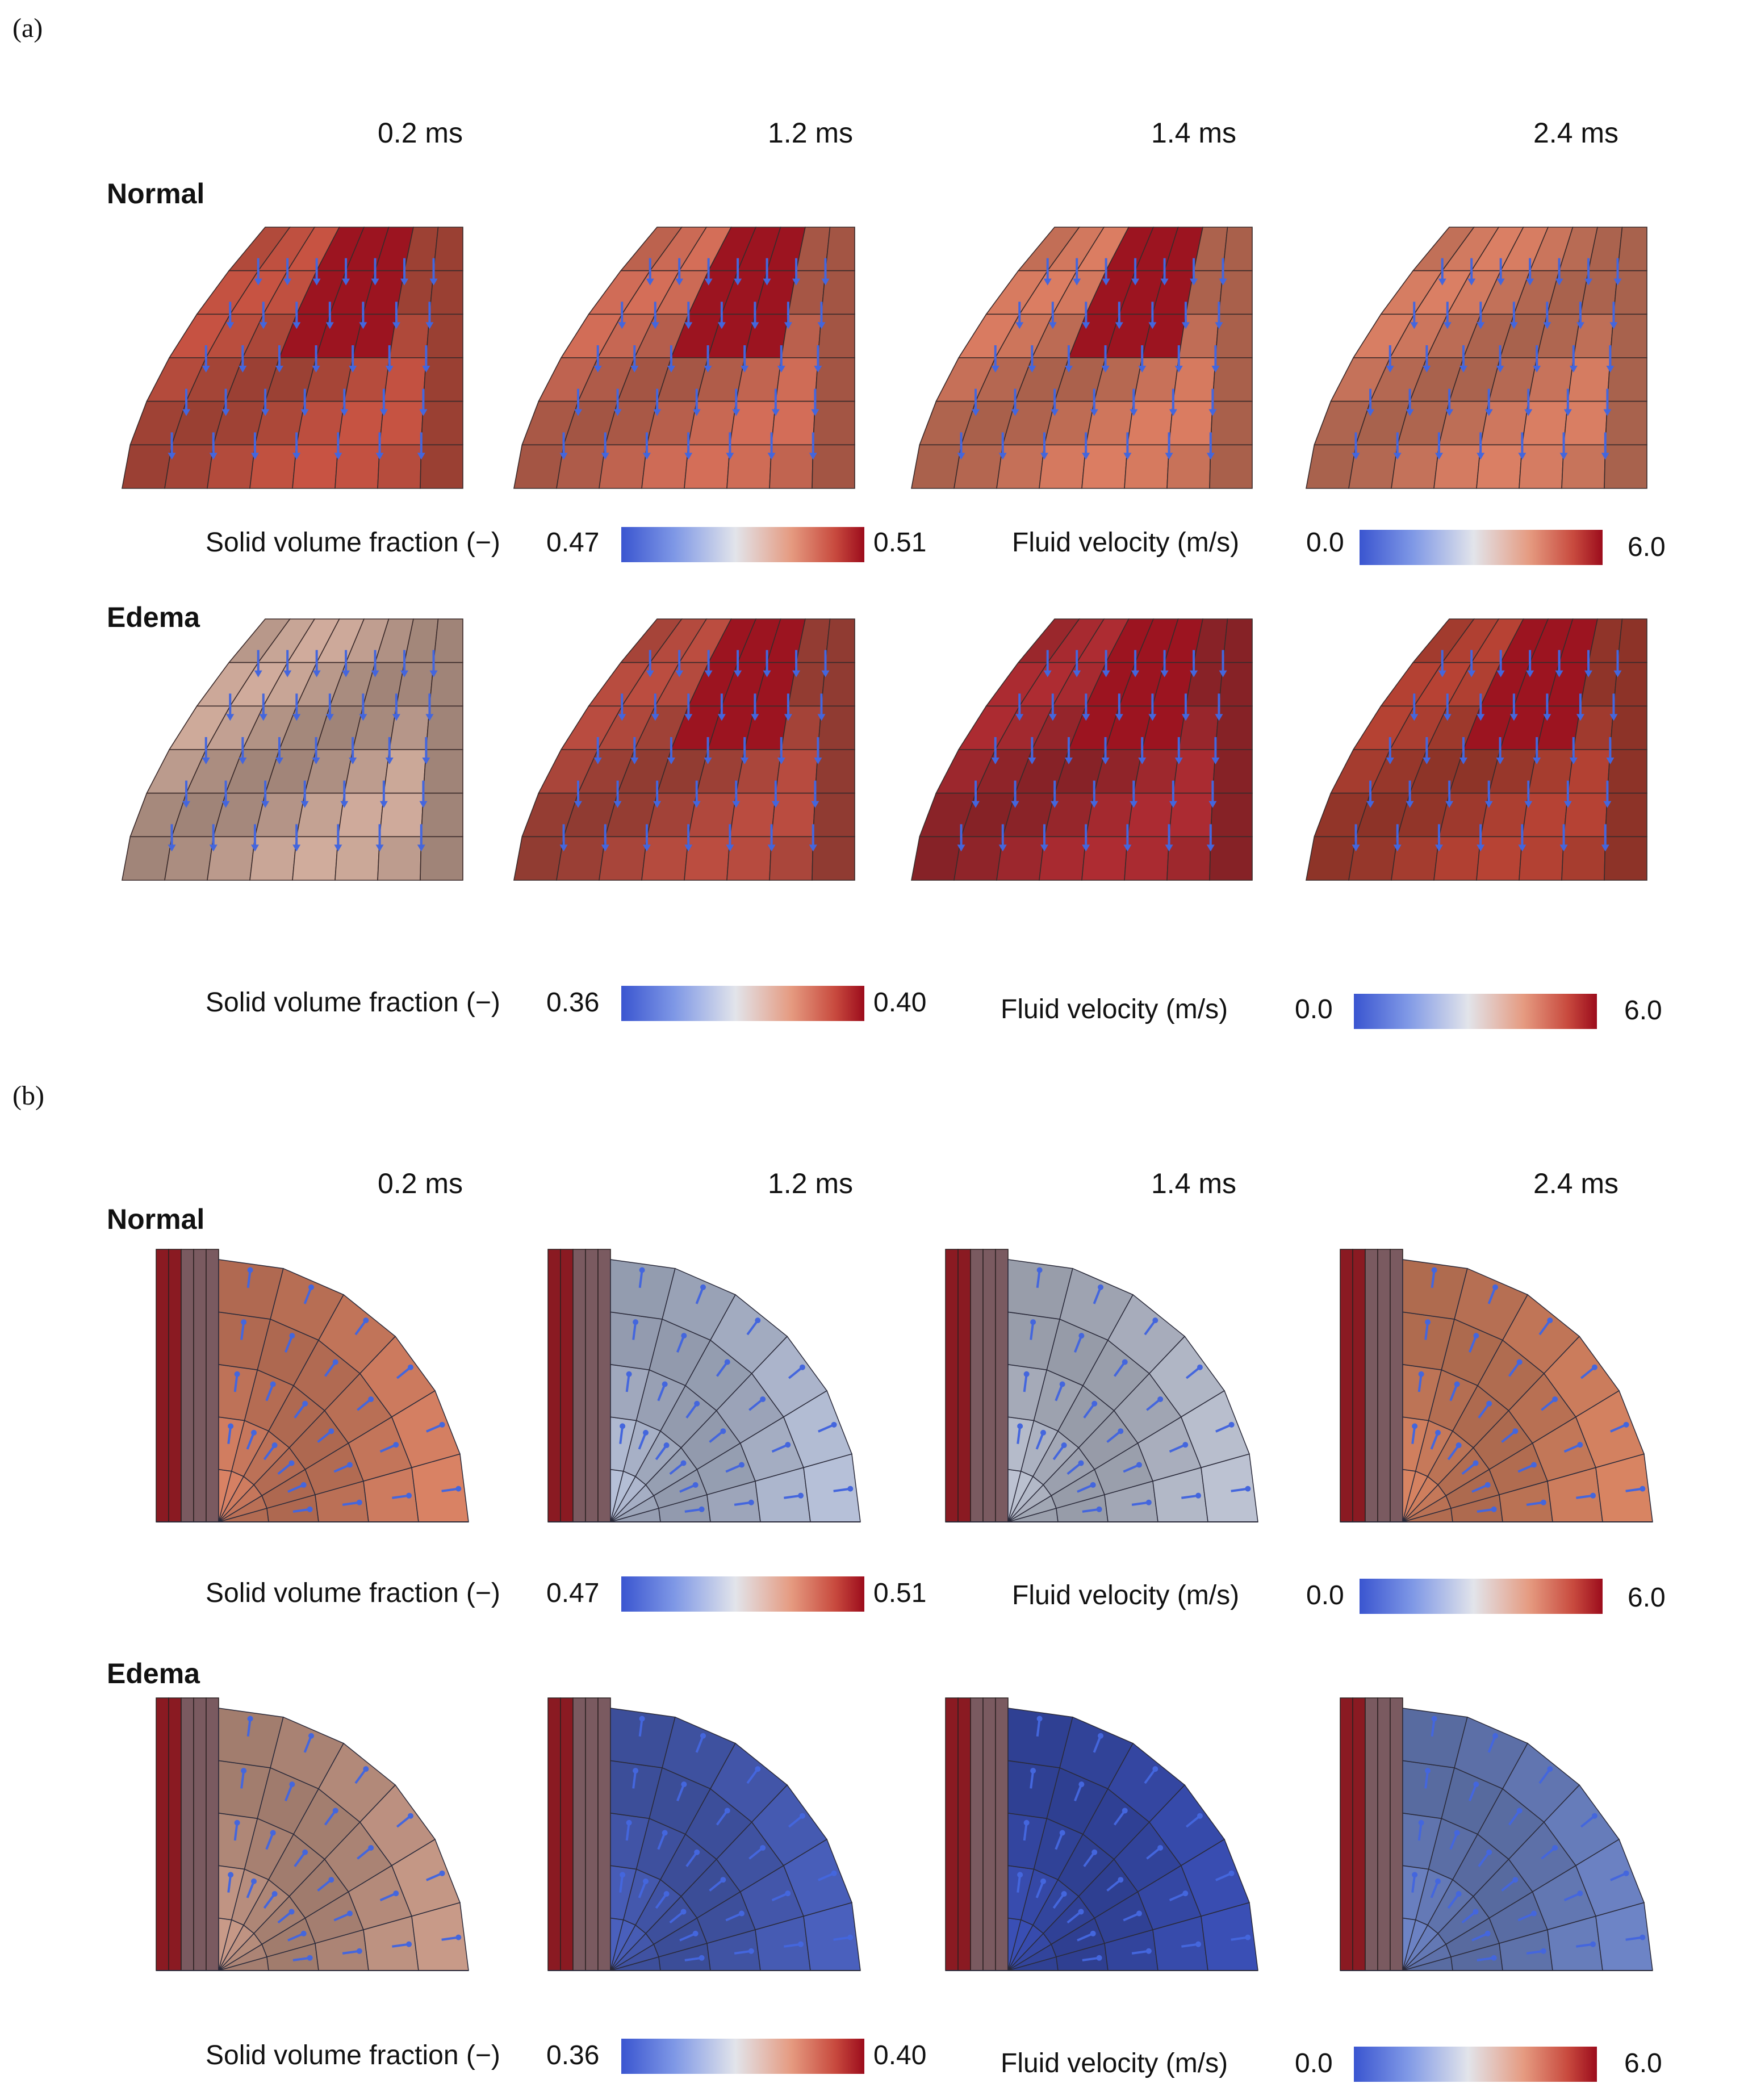  What do you see at coordinates (1647, 547) in the screenshot?
I see `fluid-max-a-normal: 6.0` at bounding box center [1647, 547].